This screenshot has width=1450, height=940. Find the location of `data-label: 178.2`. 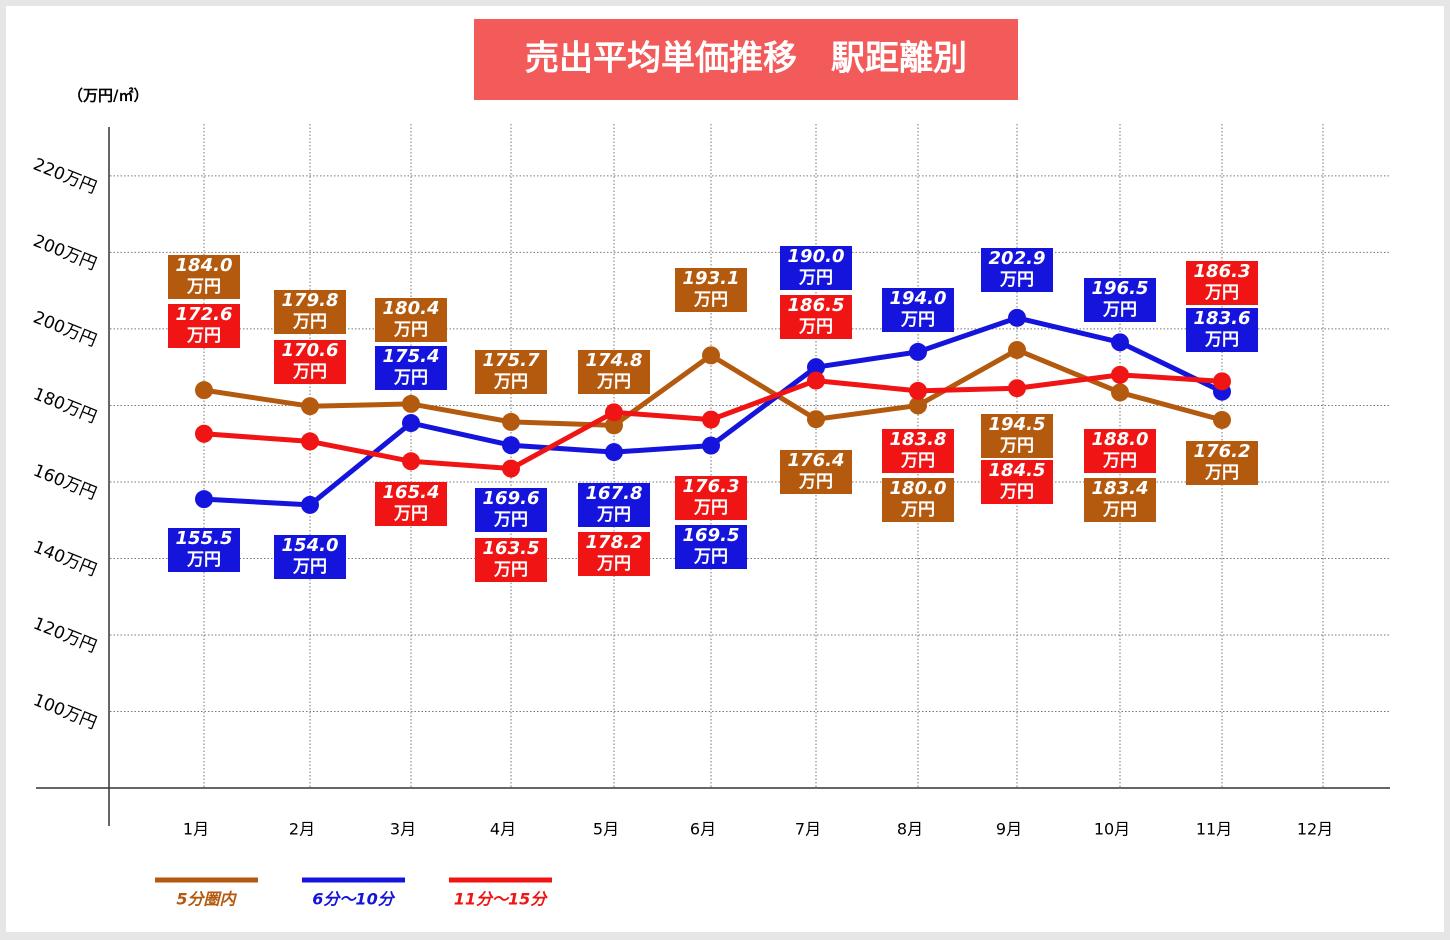

data-label: 178.2 is located at coordinates (614, 542).